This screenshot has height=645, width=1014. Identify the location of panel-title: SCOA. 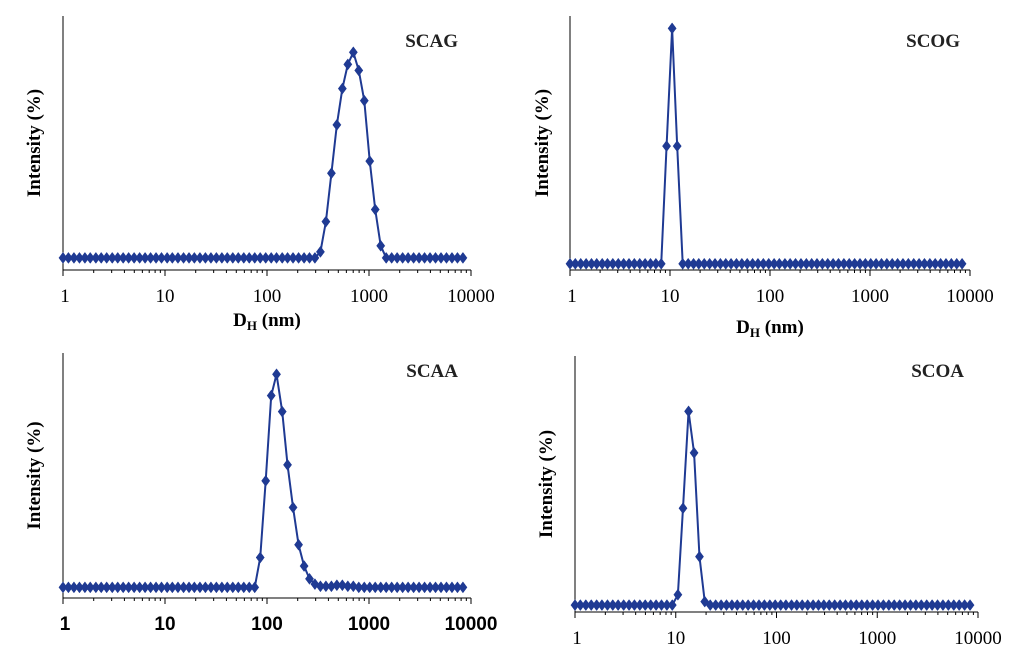
(937, 371).